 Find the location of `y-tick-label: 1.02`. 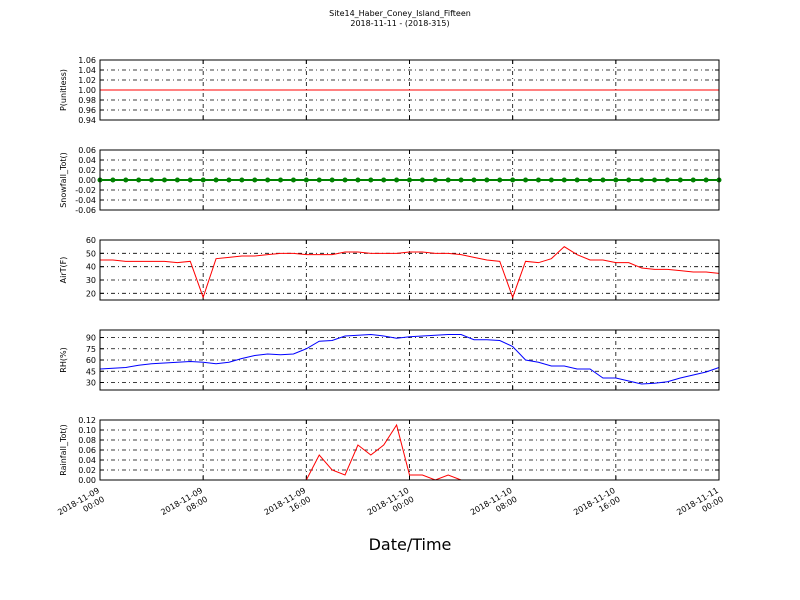

y-tick-label: 1.02 is located at coordinates (87, 80).